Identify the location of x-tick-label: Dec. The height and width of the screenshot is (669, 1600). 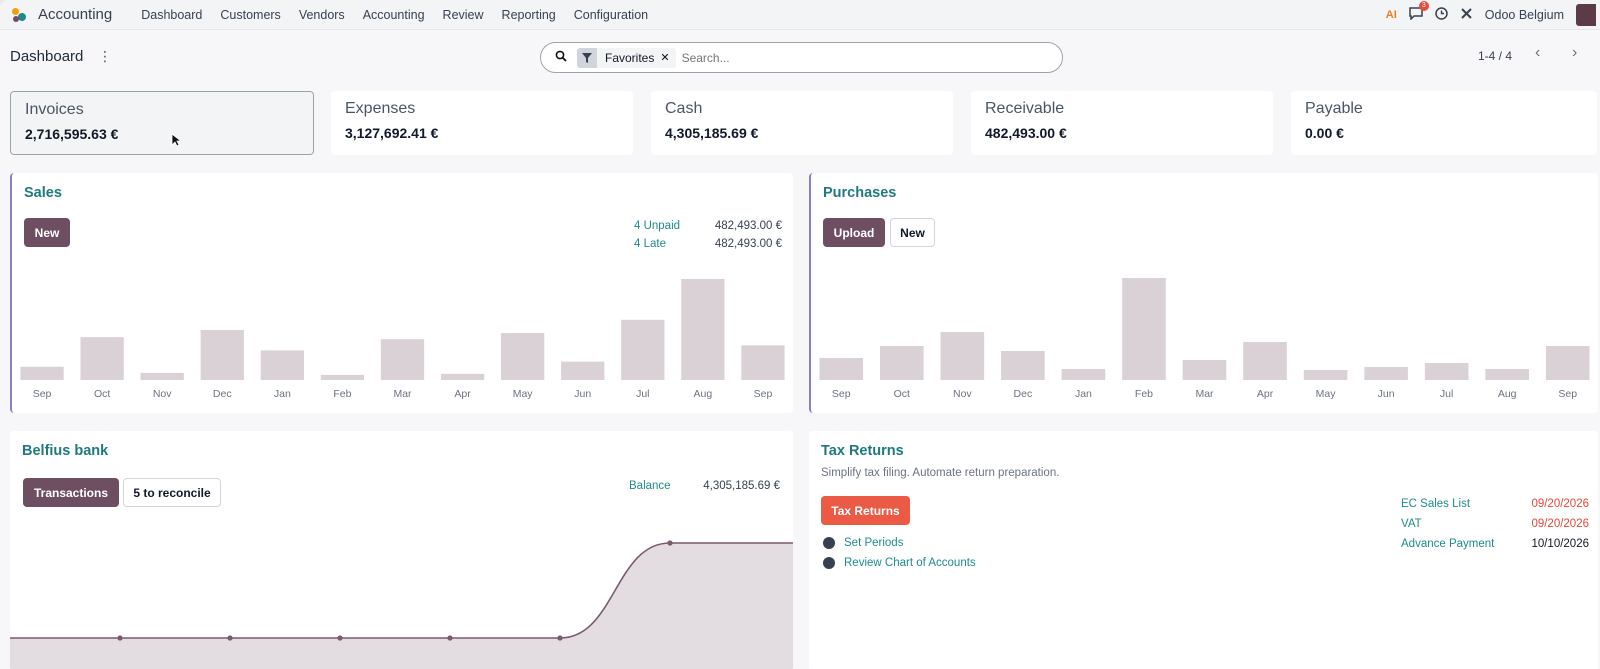
(222, 394).